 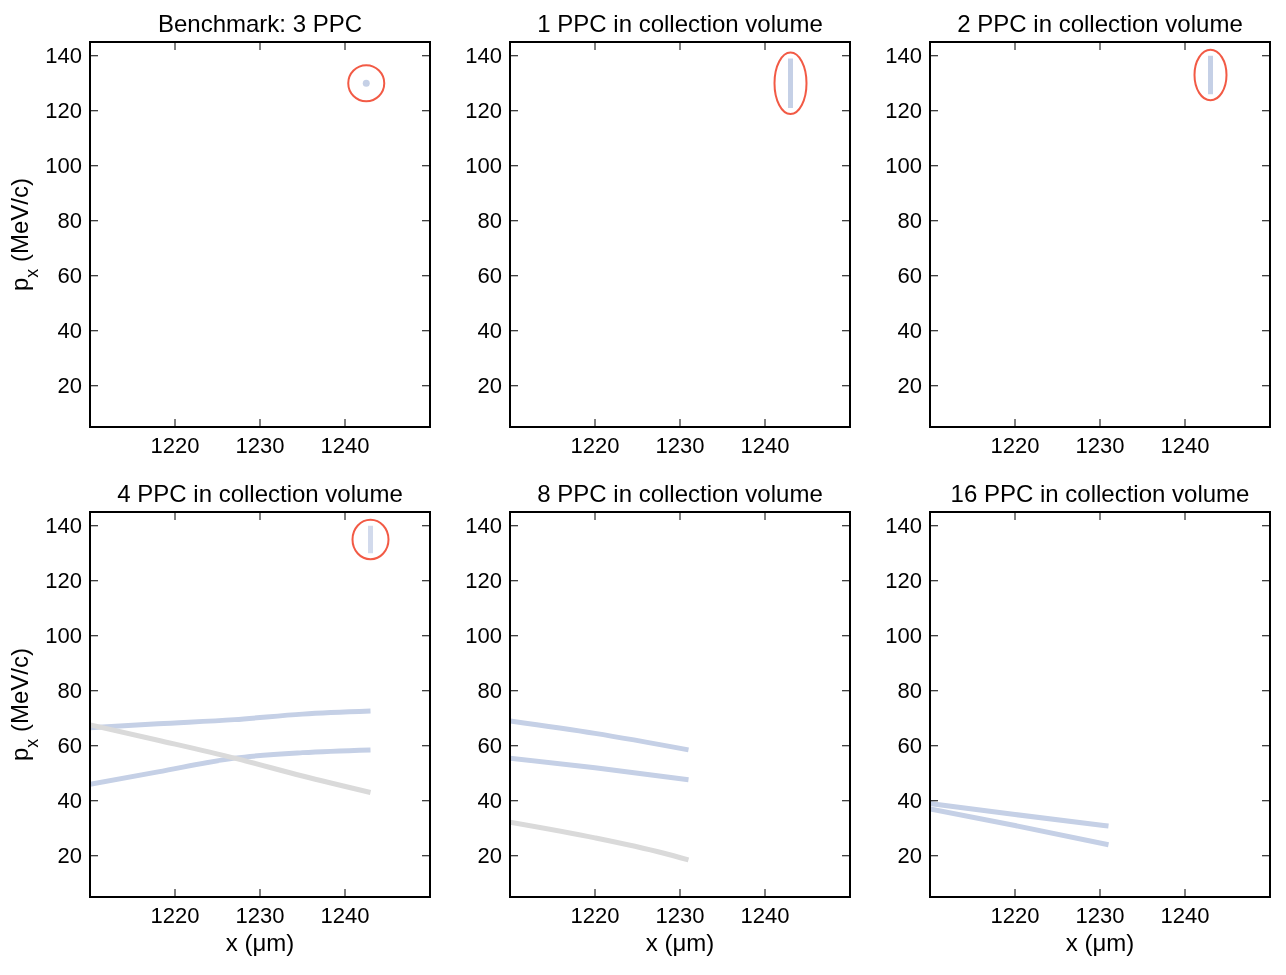 I want to click on chart-title: Benchmark: 3 PPC, so click(x=260, y=23).